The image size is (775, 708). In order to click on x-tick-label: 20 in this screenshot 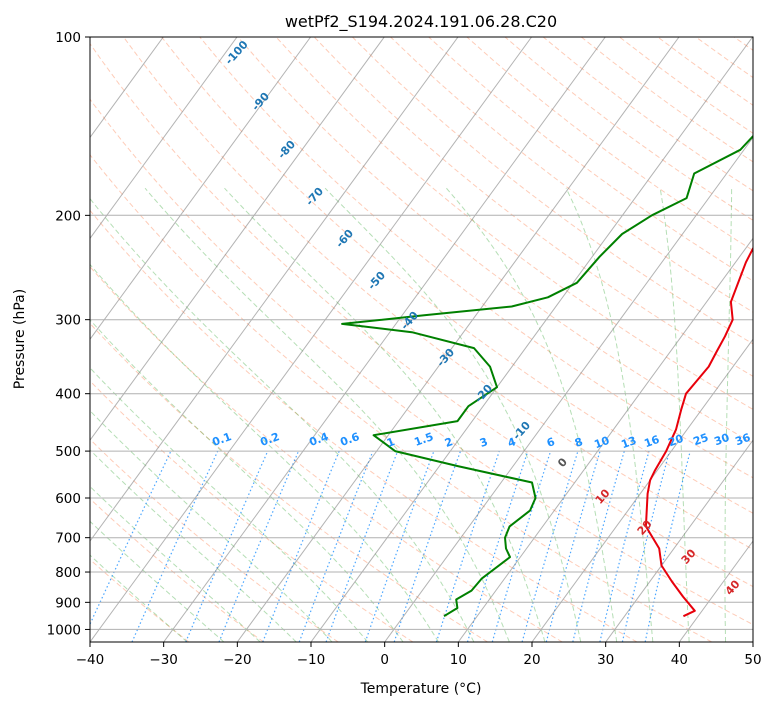, I will do `click(531, 660)`.